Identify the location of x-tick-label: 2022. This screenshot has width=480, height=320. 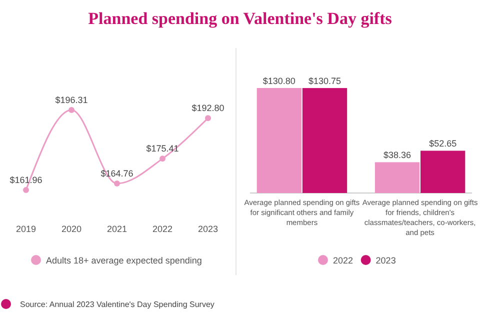
(162, 229).